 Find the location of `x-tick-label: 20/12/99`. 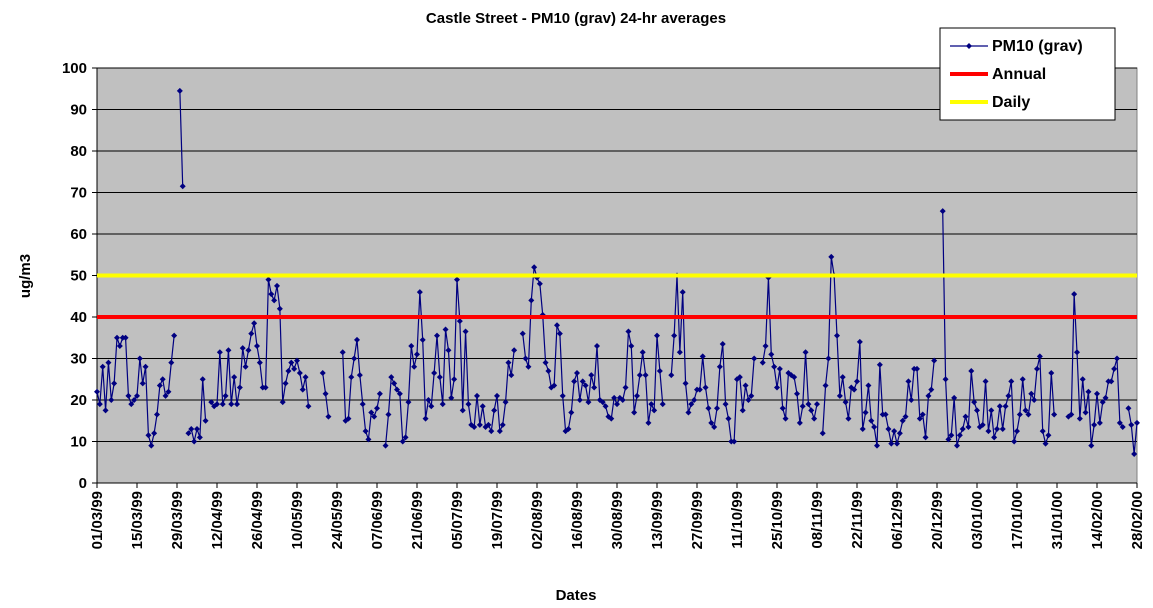

x-tick-label: 20/12/99 is located at coordinates (937, 520).